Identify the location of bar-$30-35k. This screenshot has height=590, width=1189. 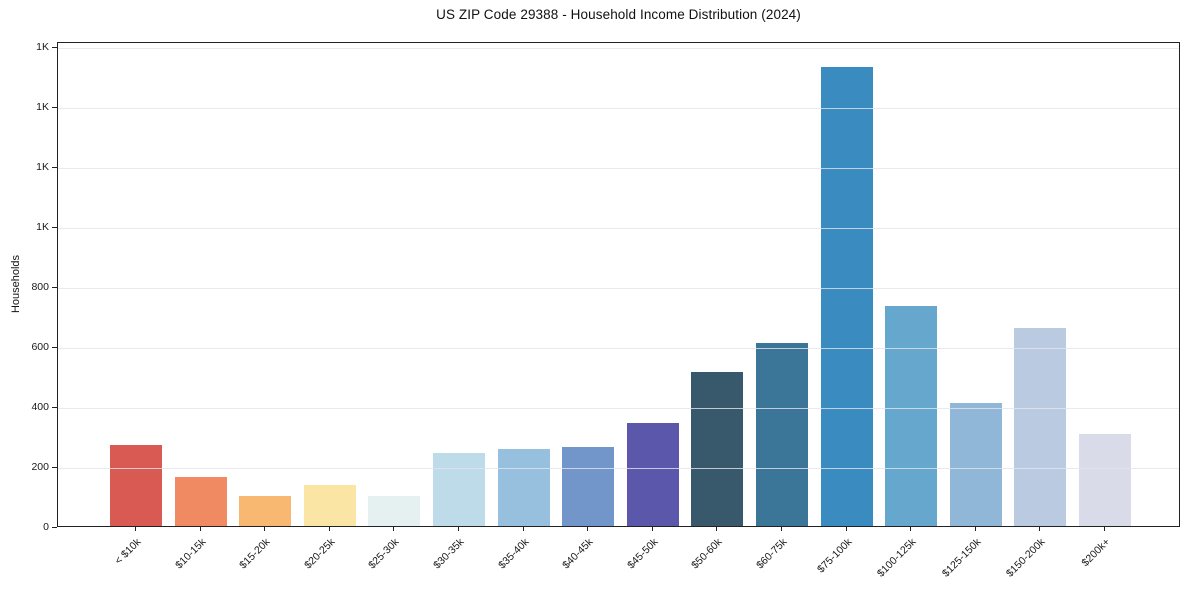
(459, 489).